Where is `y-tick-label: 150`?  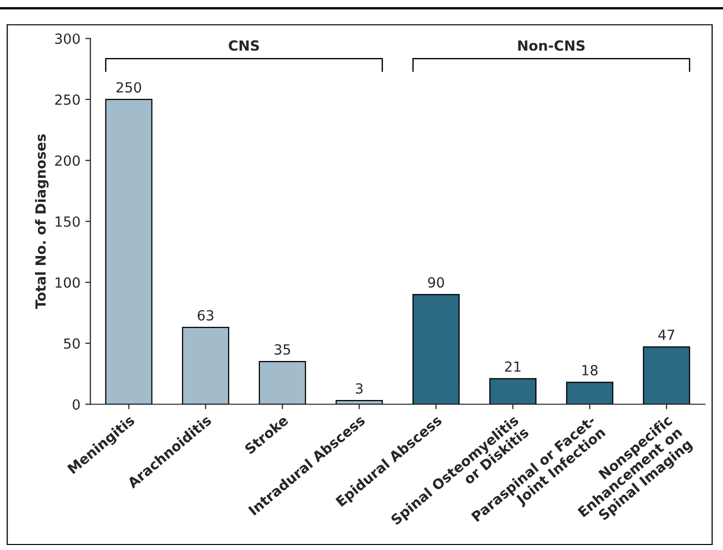
y-tick-label: 150 is located at coordinates (68, 221).